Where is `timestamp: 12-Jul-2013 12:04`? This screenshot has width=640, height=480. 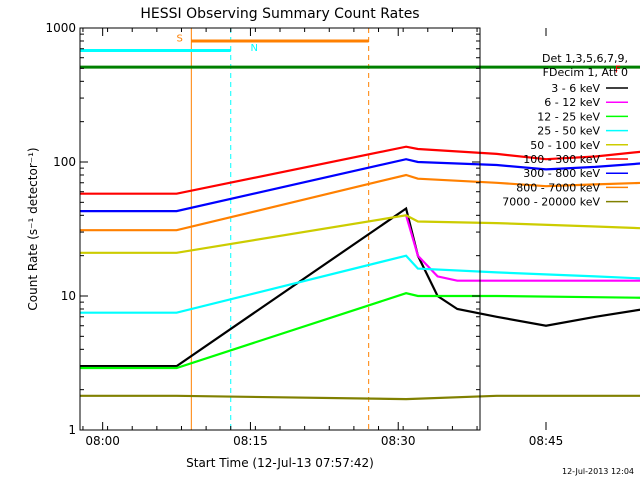
timestamp: 12-Jul-2013 12:04 is located at coordinates (597, 471).